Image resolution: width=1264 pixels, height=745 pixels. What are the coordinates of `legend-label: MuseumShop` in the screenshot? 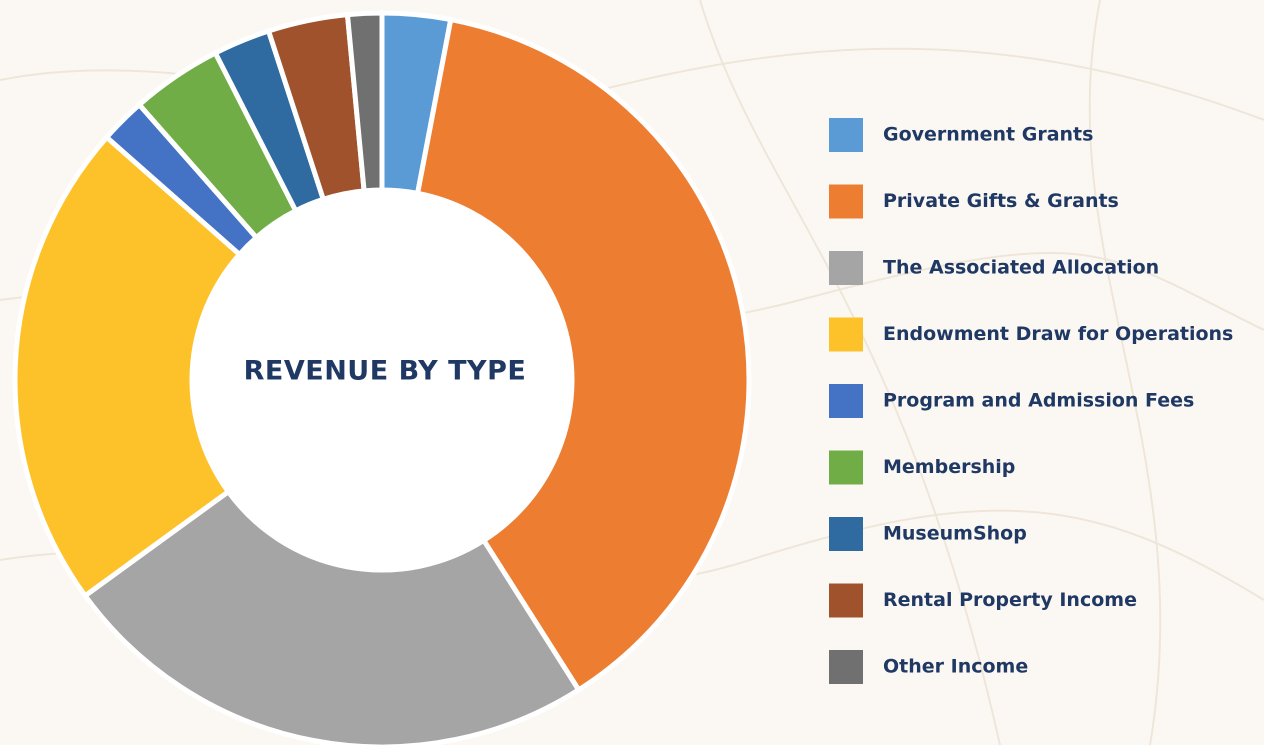 It's located at (955, 534).